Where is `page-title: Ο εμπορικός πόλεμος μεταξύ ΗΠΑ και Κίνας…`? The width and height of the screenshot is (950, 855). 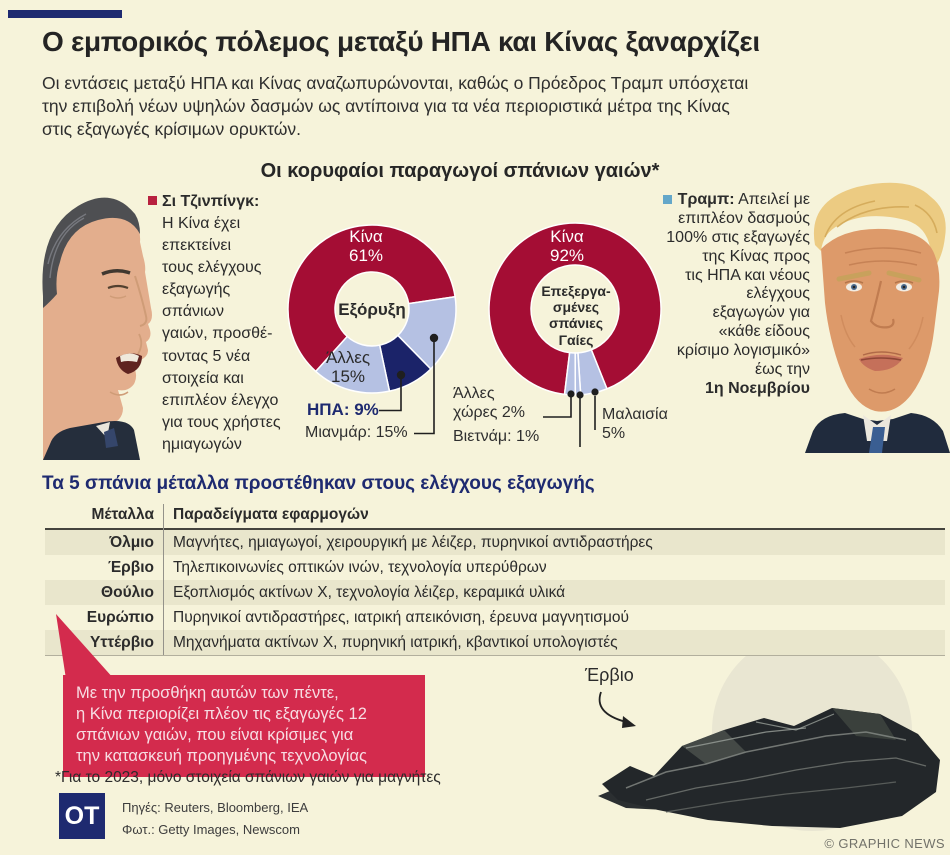 page-title: Ο εμπορικός πόλεμος μεταξύ ΗΠΑ και Κίνας… is located at coordinates (401, 41).